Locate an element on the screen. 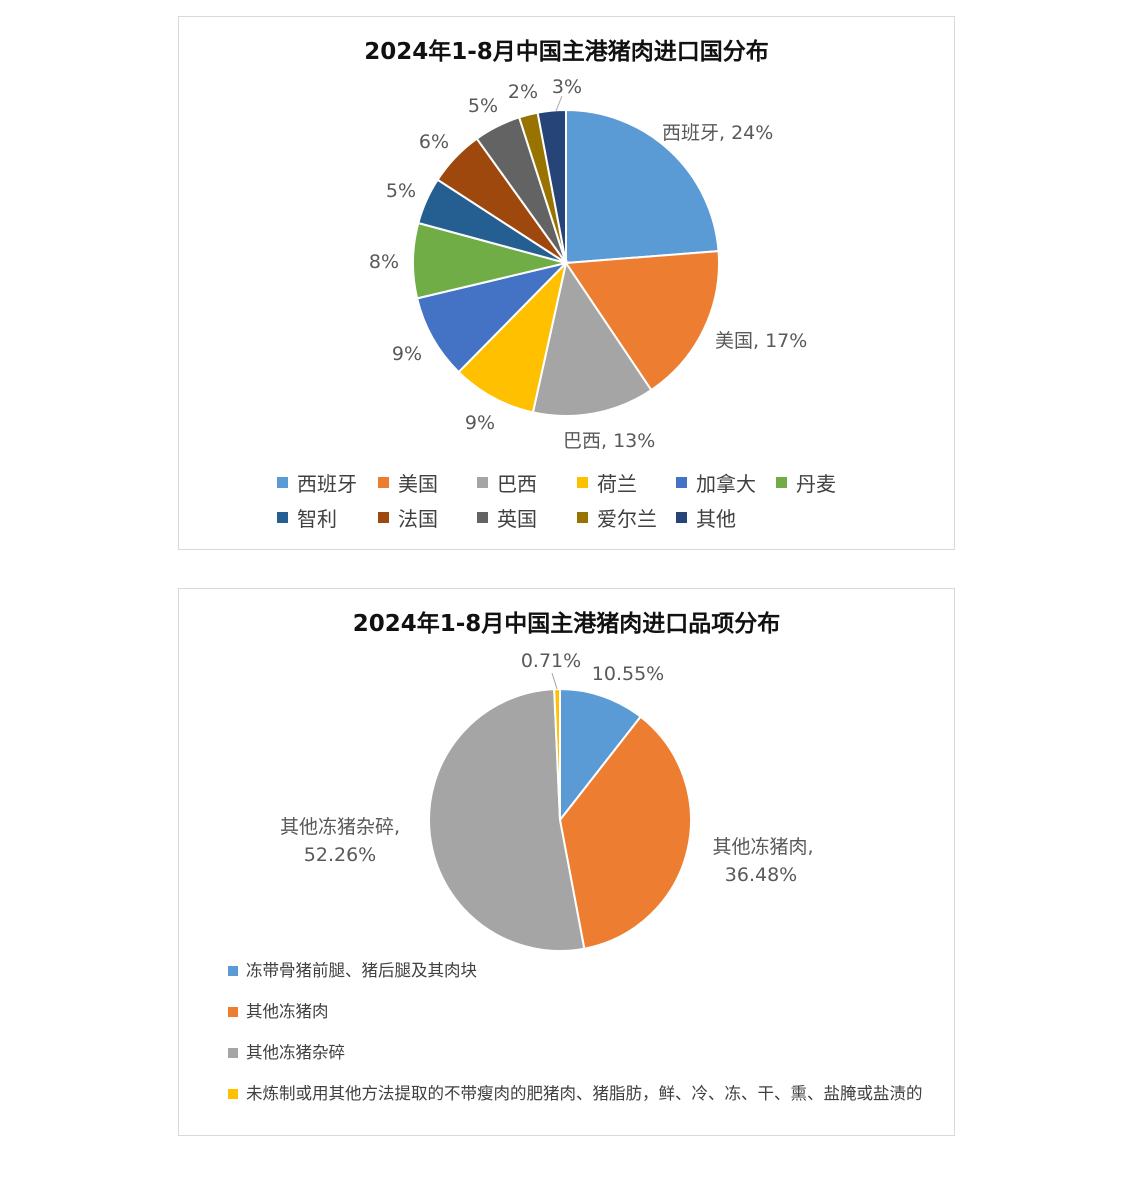 The width and height of the screenshot is (1133, 1181). chart-1-legend-item-4: 加拿大 is located at coordinates (716, 482).